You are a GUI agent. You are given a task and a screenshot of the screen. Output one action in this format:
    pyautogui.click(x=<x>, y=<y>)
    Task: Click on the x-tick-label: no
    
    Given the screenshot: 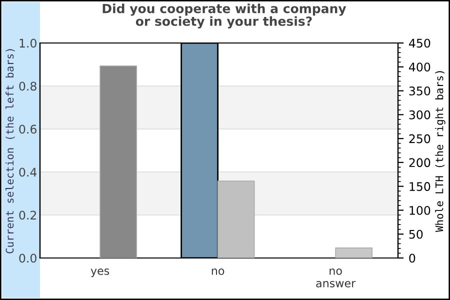 What is the action you would take?
    pyautogui.click(x=218, y=271)
    